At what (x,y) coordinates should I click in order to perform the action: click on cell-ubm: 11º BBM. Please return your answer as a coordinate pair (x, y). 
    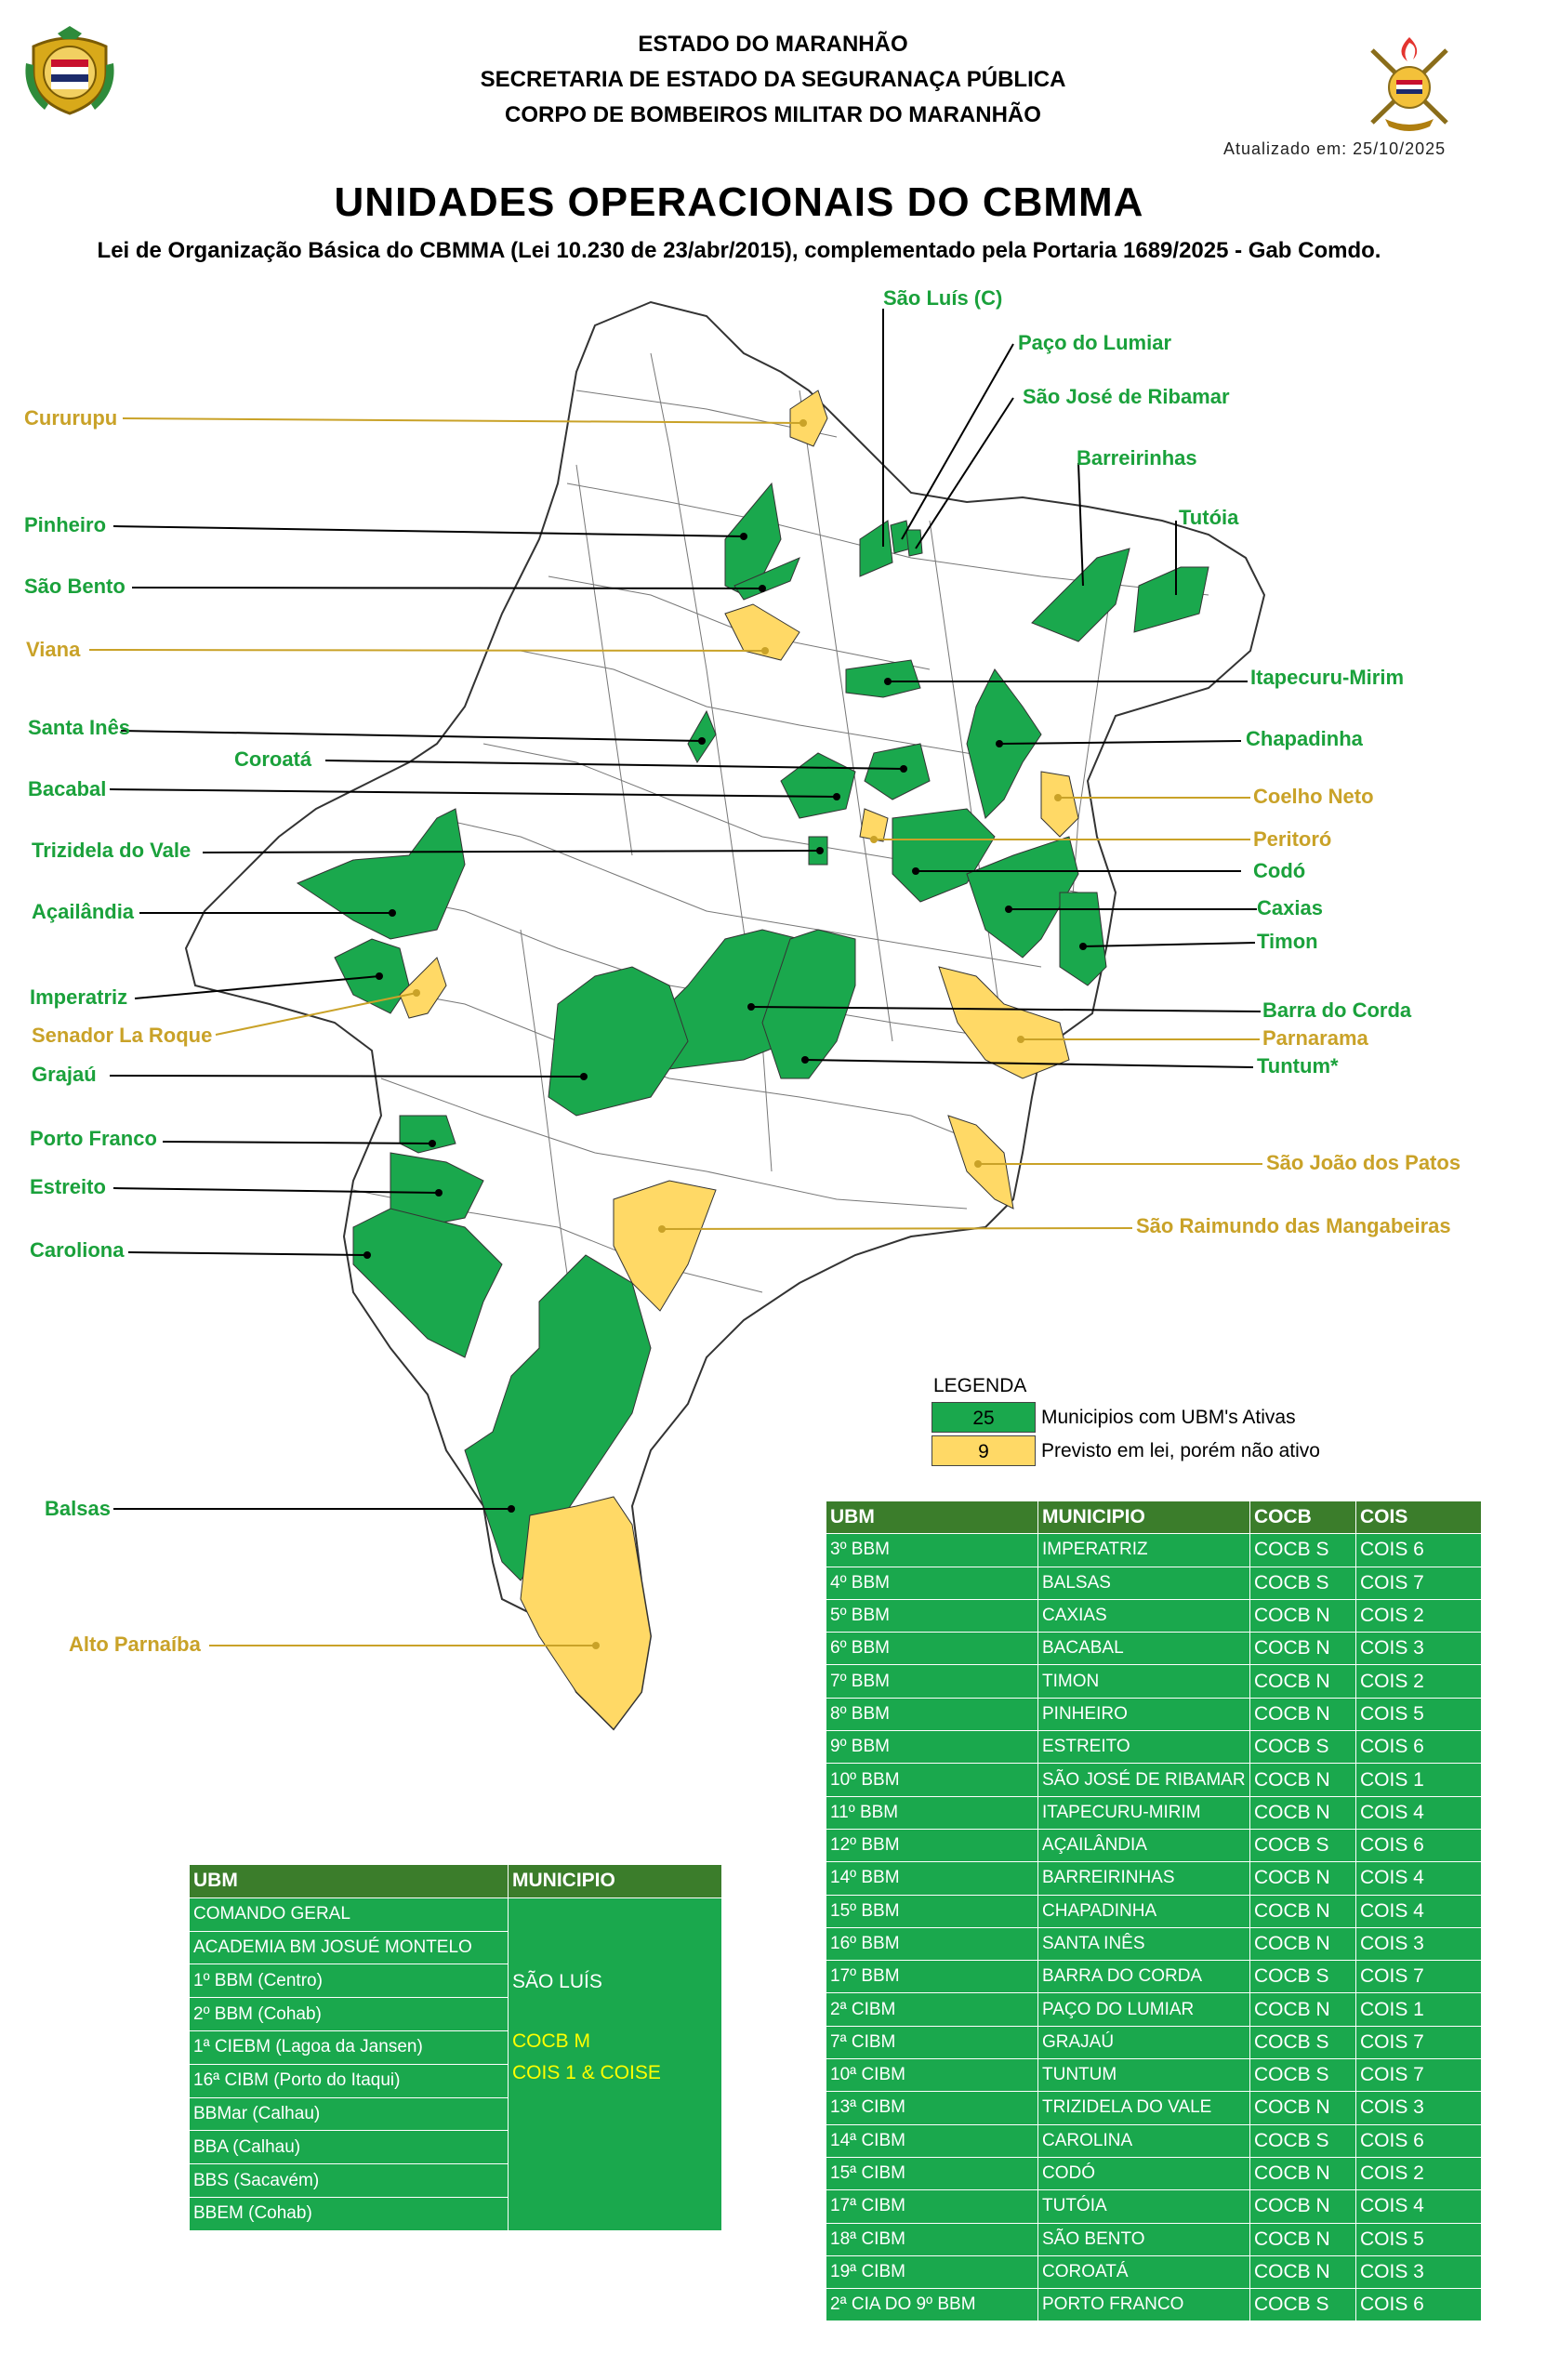
    Looking at the image, I should click on (932, 1812).